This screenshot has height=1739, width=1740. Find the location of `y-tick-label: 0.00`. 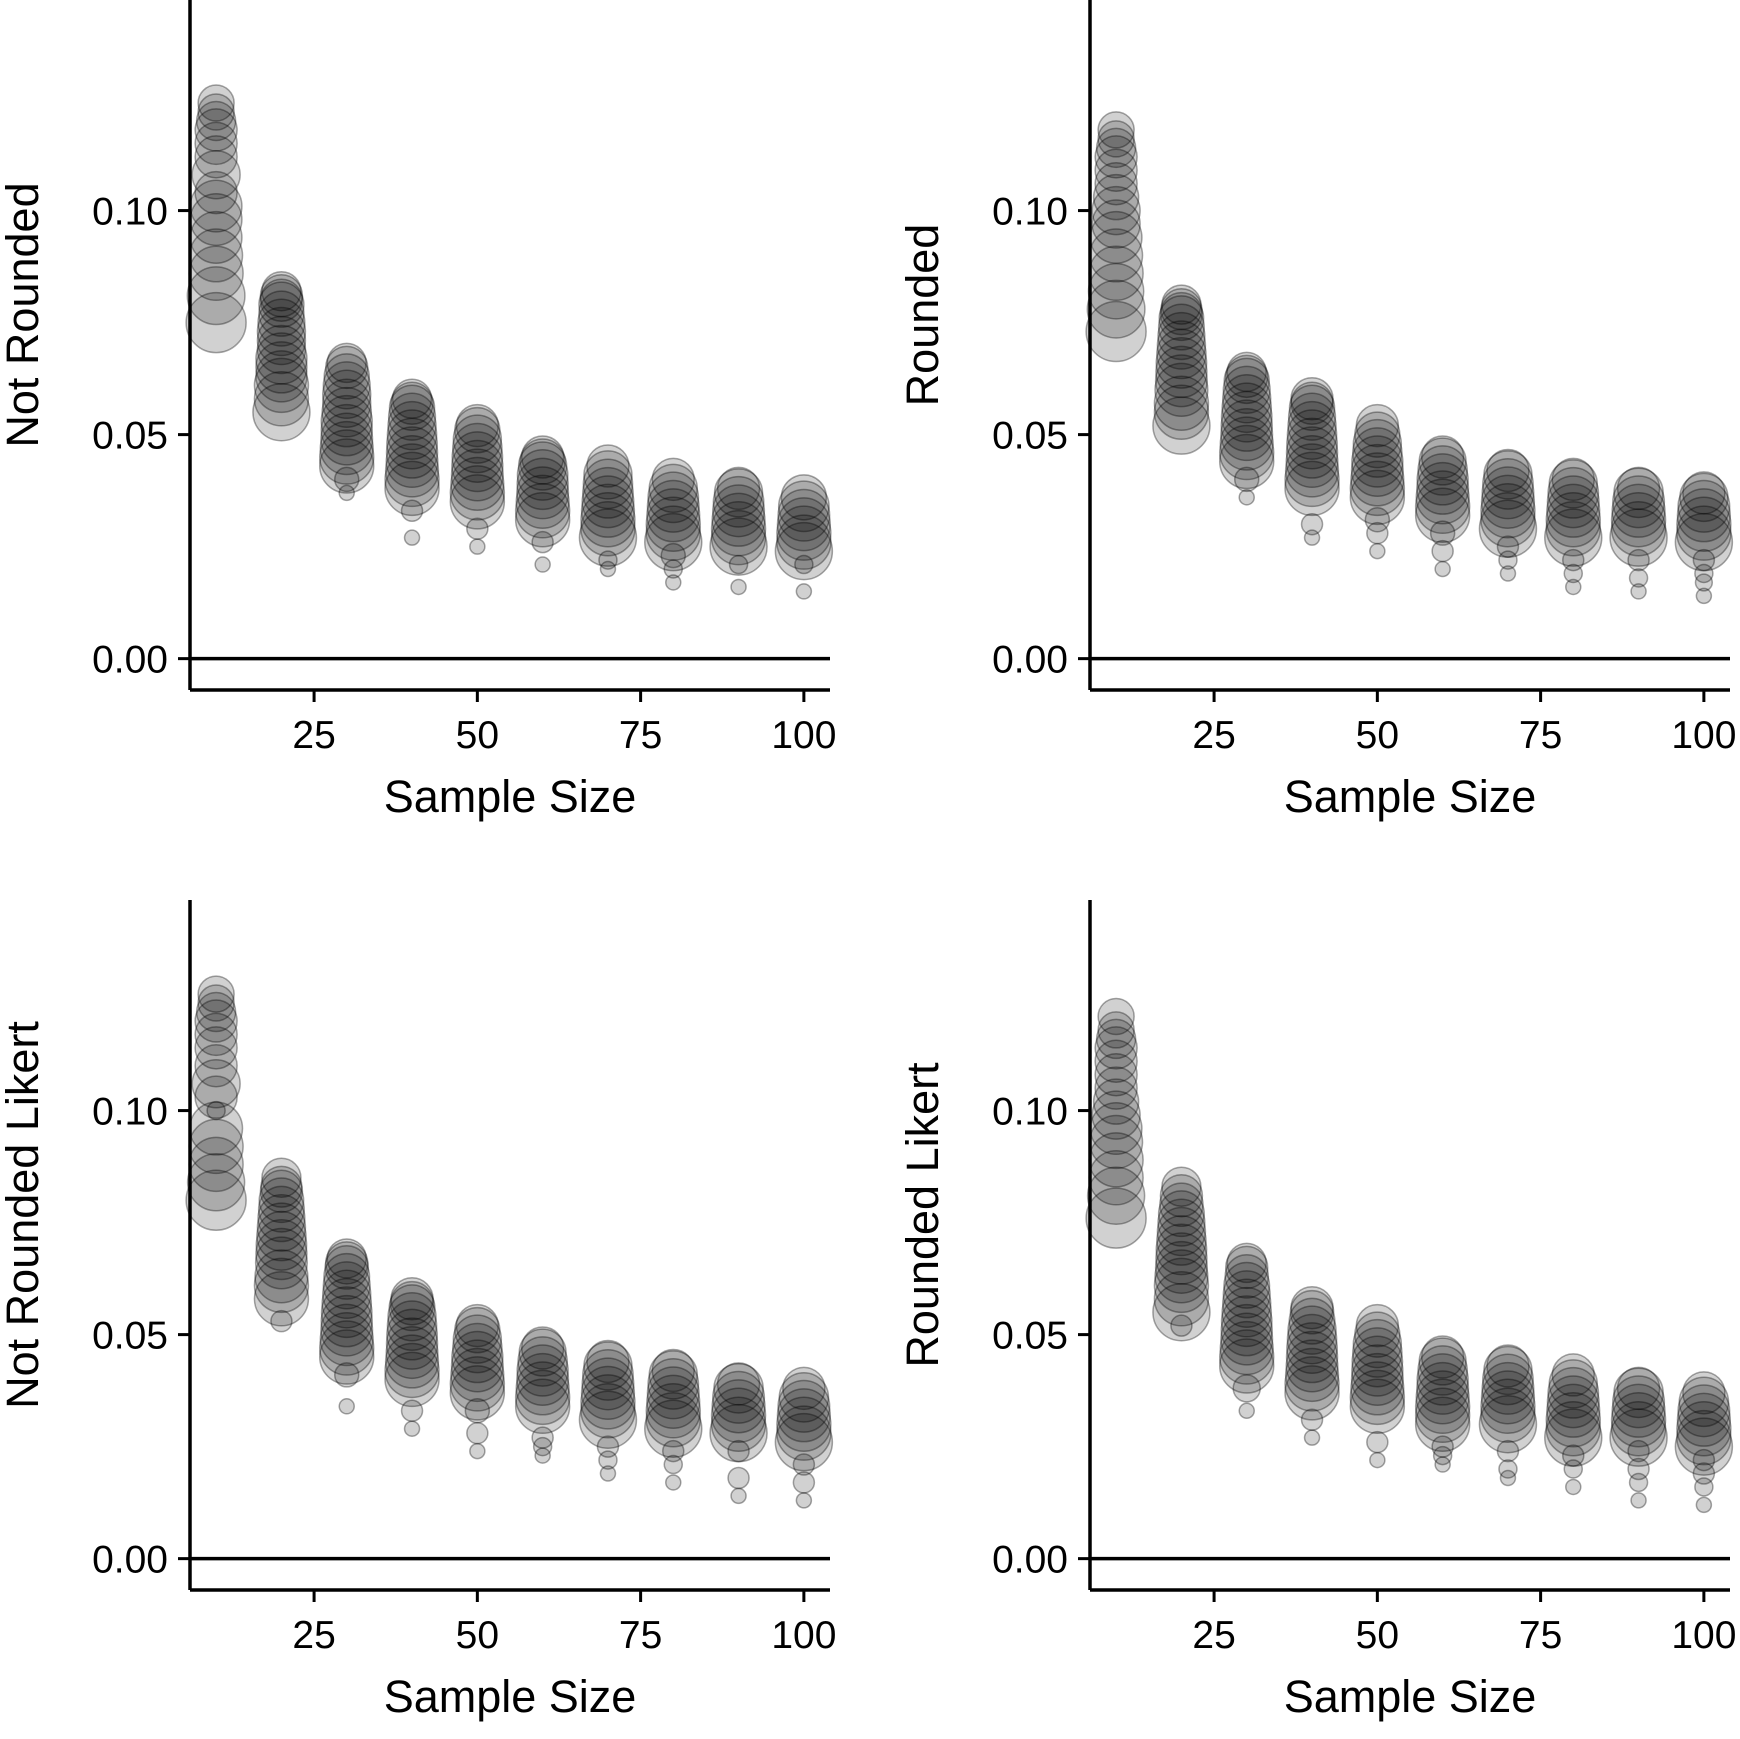

y-tick-label: 0.00 is located at coordinates (1030, 1560).